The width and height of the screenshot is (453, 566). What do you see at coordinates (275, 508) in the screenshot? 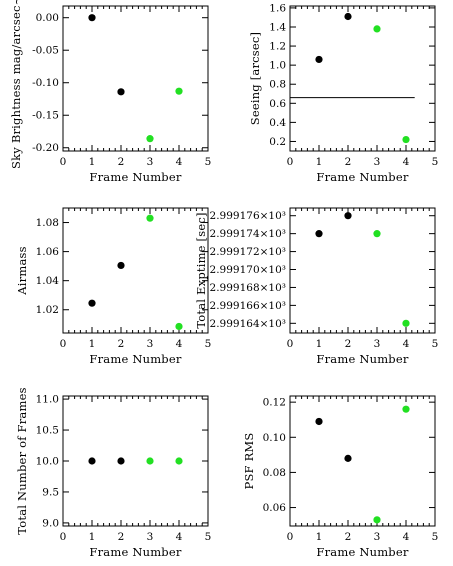
I see `y-tick-label: 0.06` at bounding box center [275, 508].